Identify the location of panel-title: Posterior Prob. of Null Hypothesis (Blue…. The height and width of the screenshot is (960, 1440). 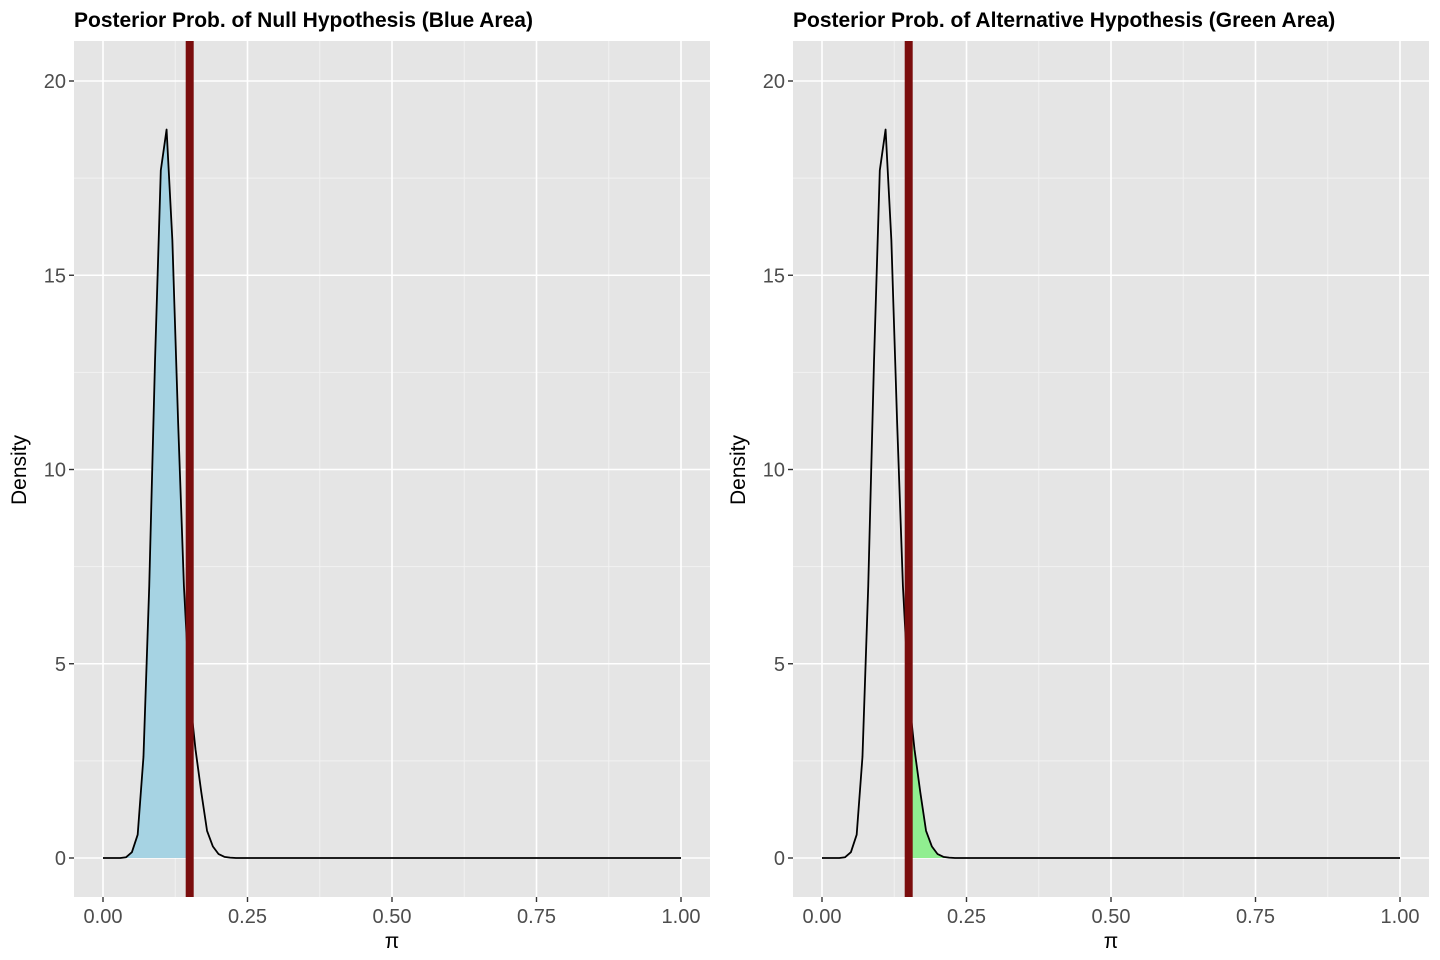
(303, 20).